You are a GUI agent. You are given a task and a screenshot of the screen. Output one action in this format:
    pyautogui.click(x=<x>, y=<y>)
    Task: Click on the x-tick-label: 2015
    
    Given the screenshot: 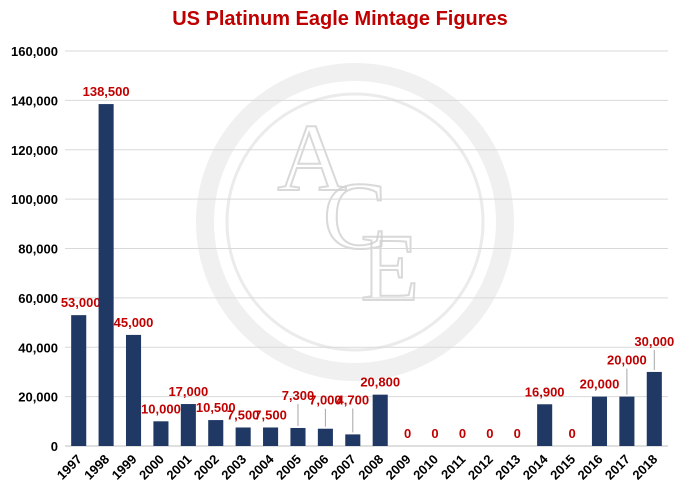 What is the action you would take?
    pyautogui.click(x=562, y=467)
    